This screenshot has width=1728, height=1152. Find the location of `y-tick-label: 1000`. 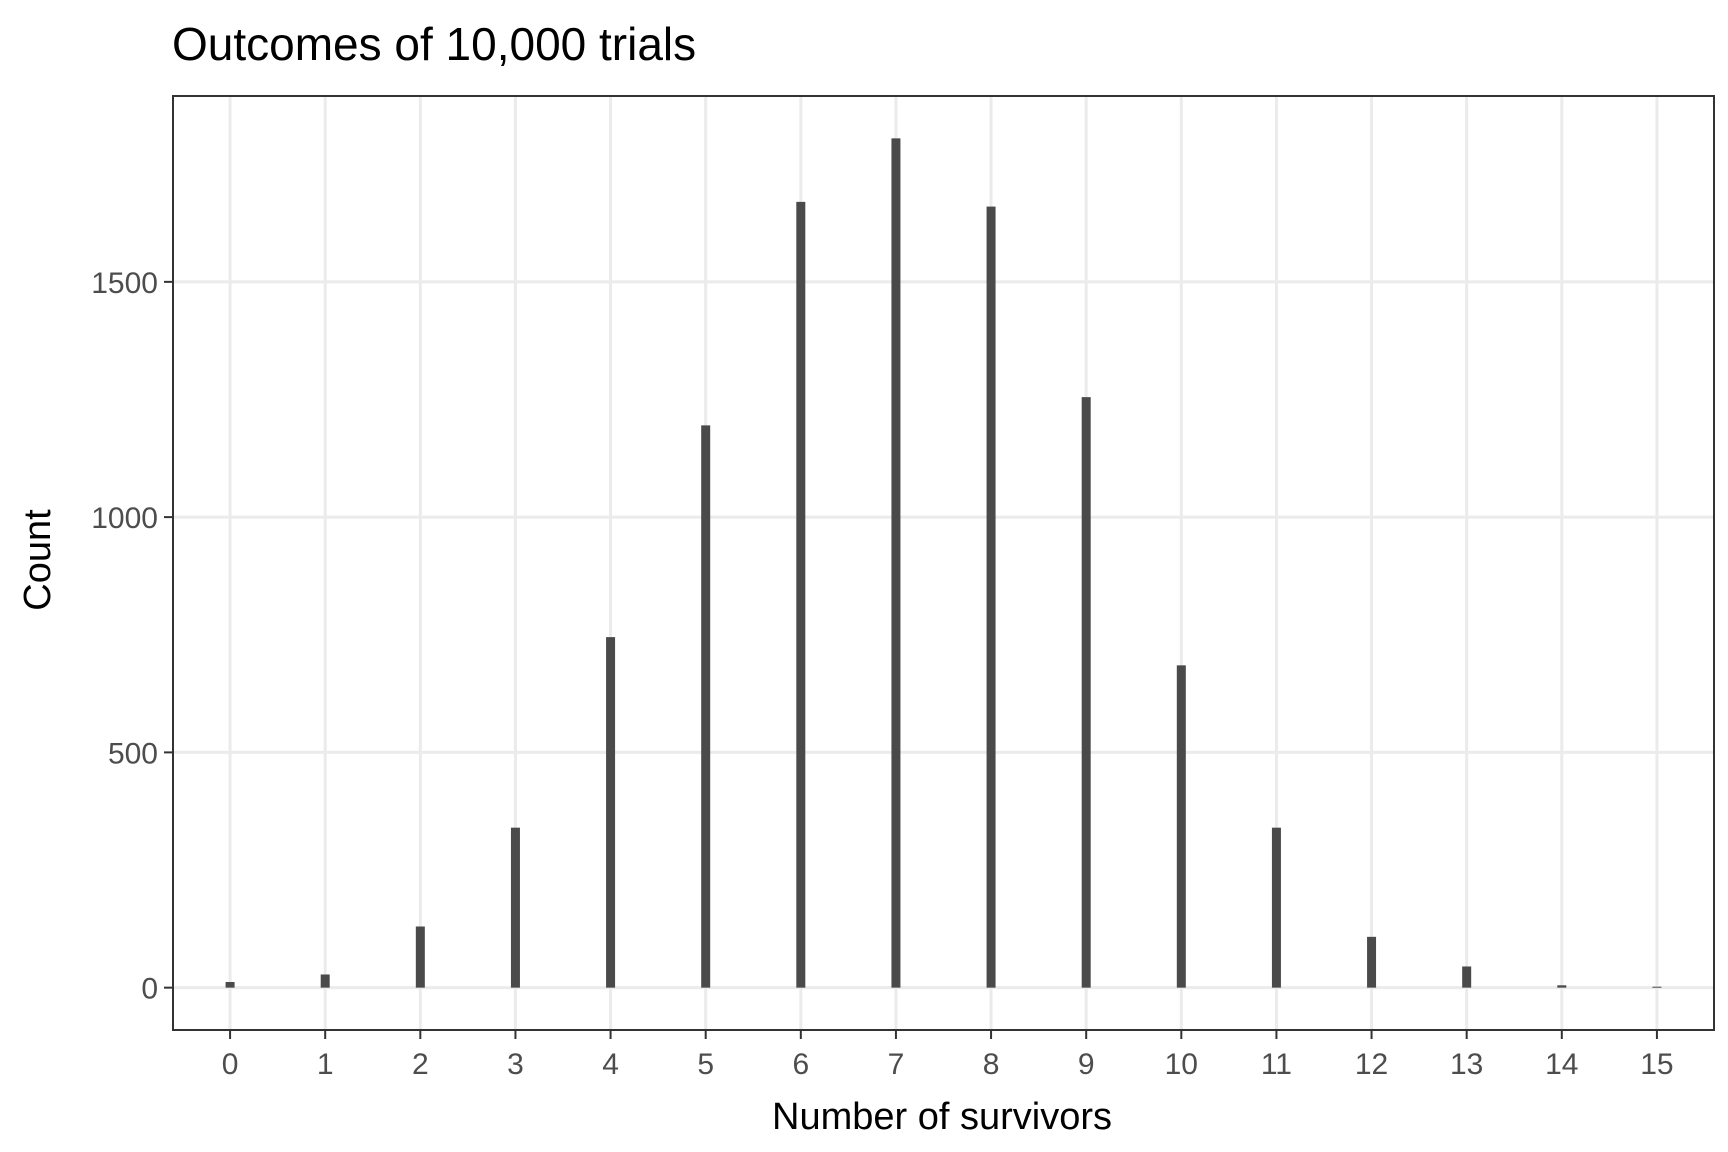

y-tick-label: 1000 is located at coordinates (124, 518).